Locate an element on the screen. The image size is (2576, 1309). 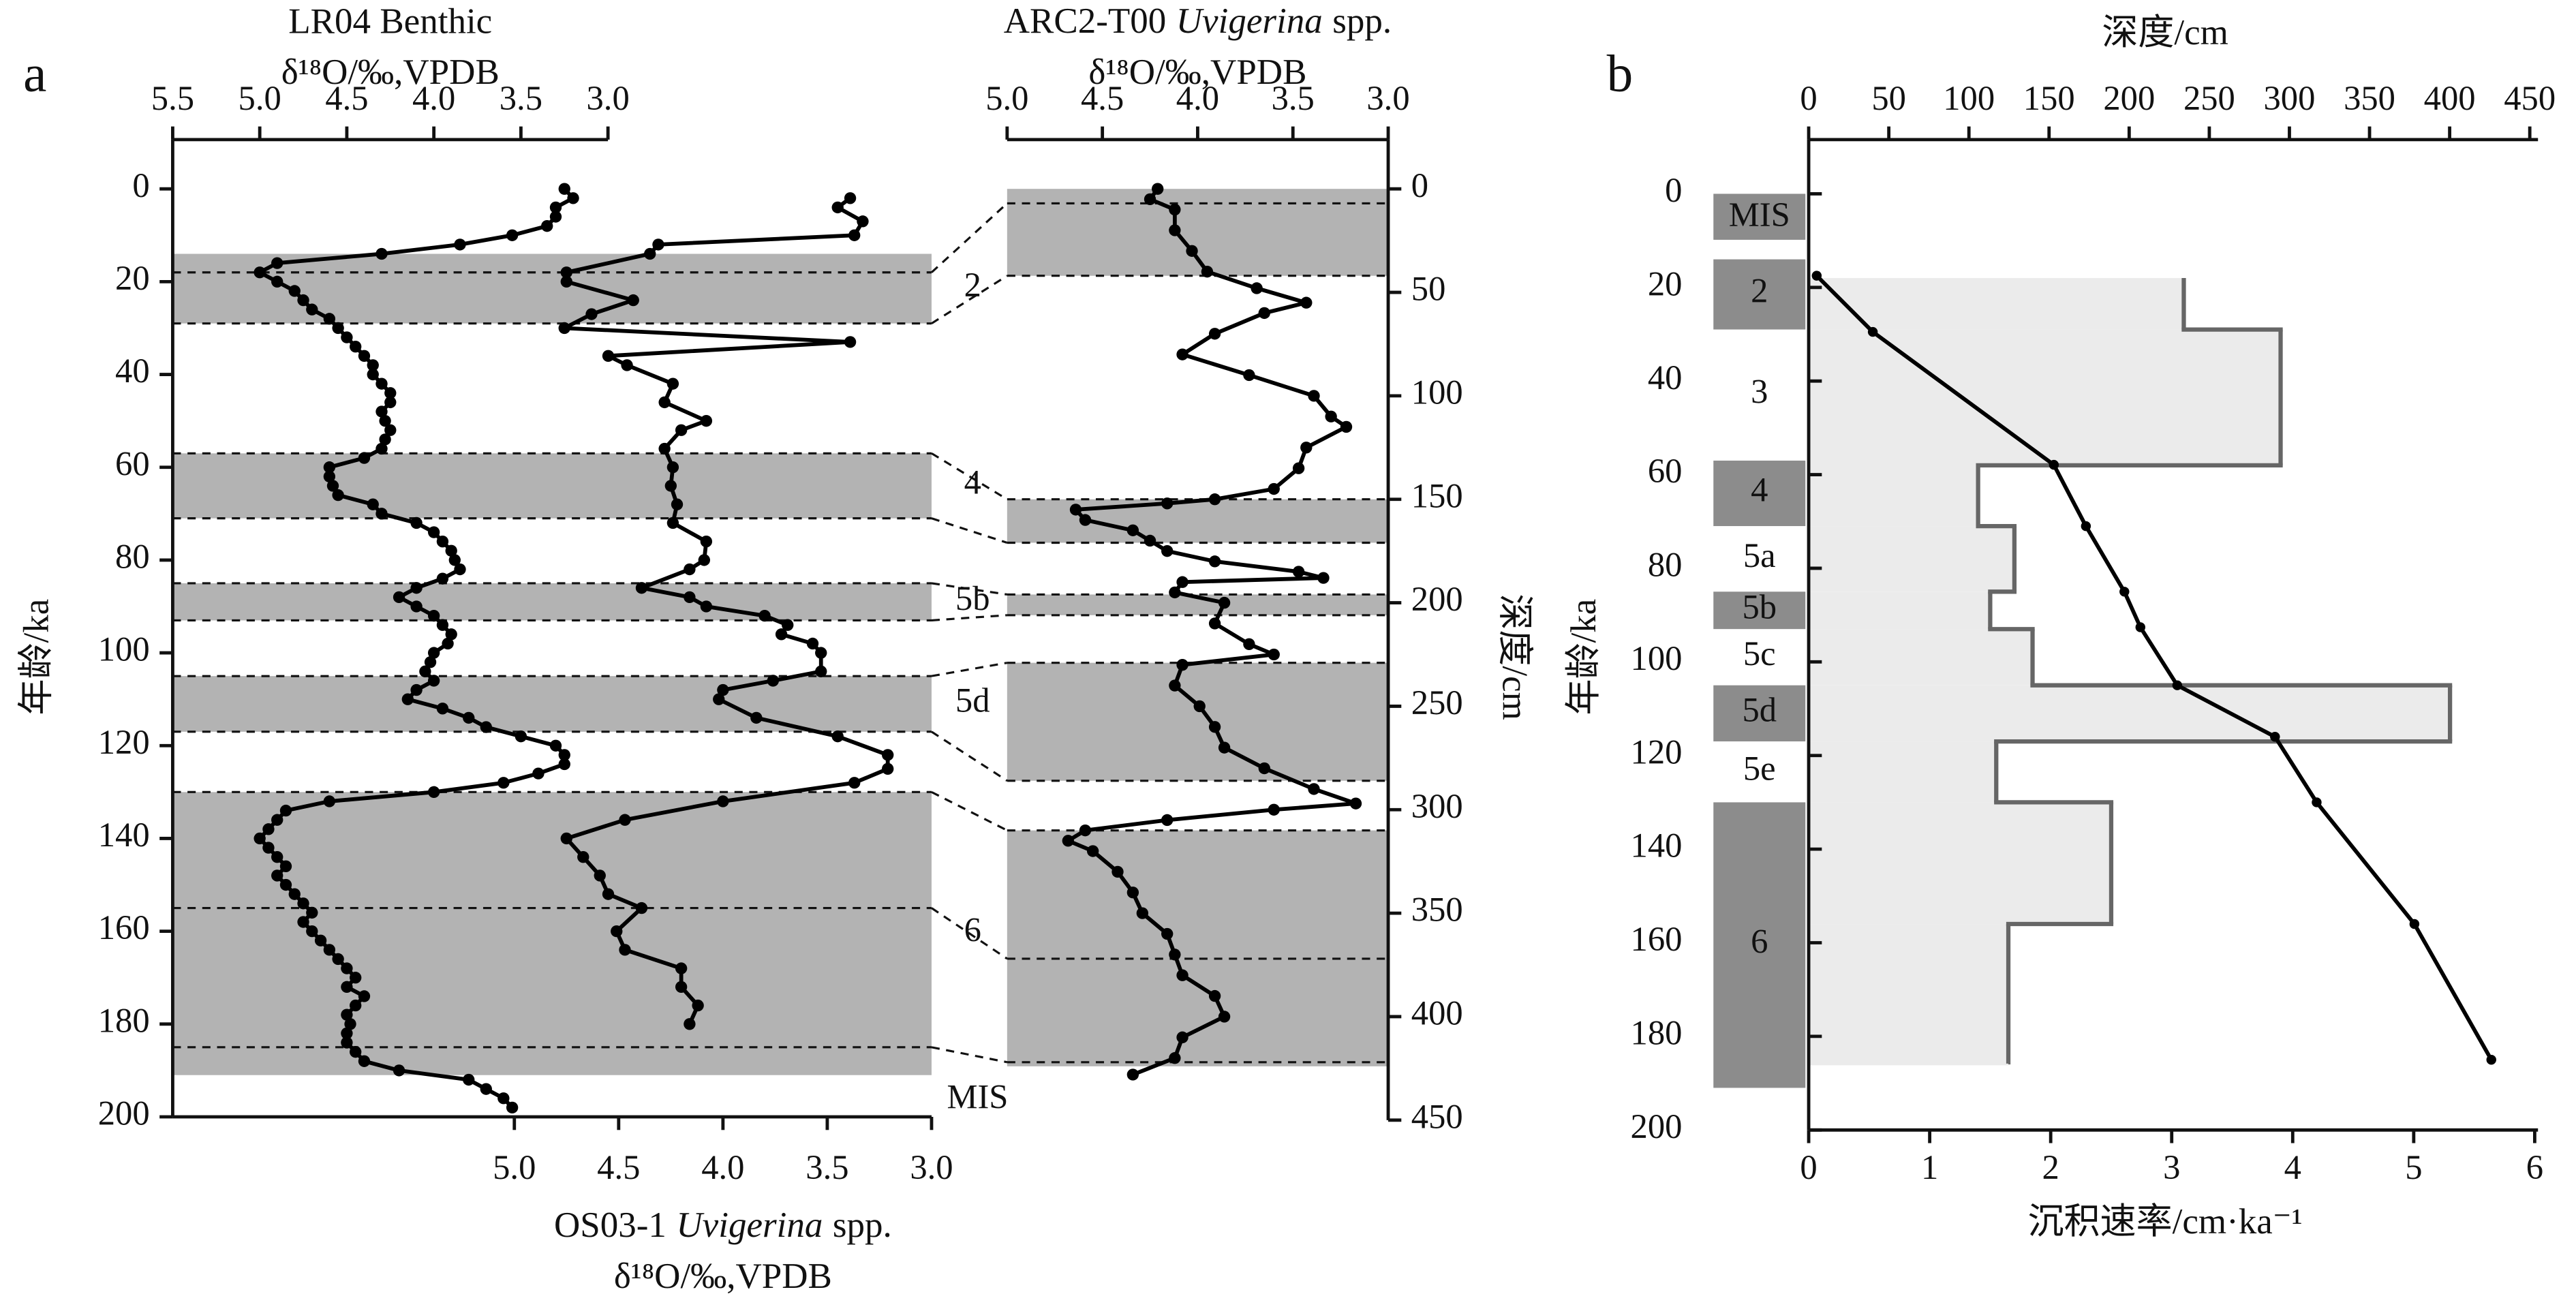
x-tick-label: 250 is located at coordinates (2209, 98).